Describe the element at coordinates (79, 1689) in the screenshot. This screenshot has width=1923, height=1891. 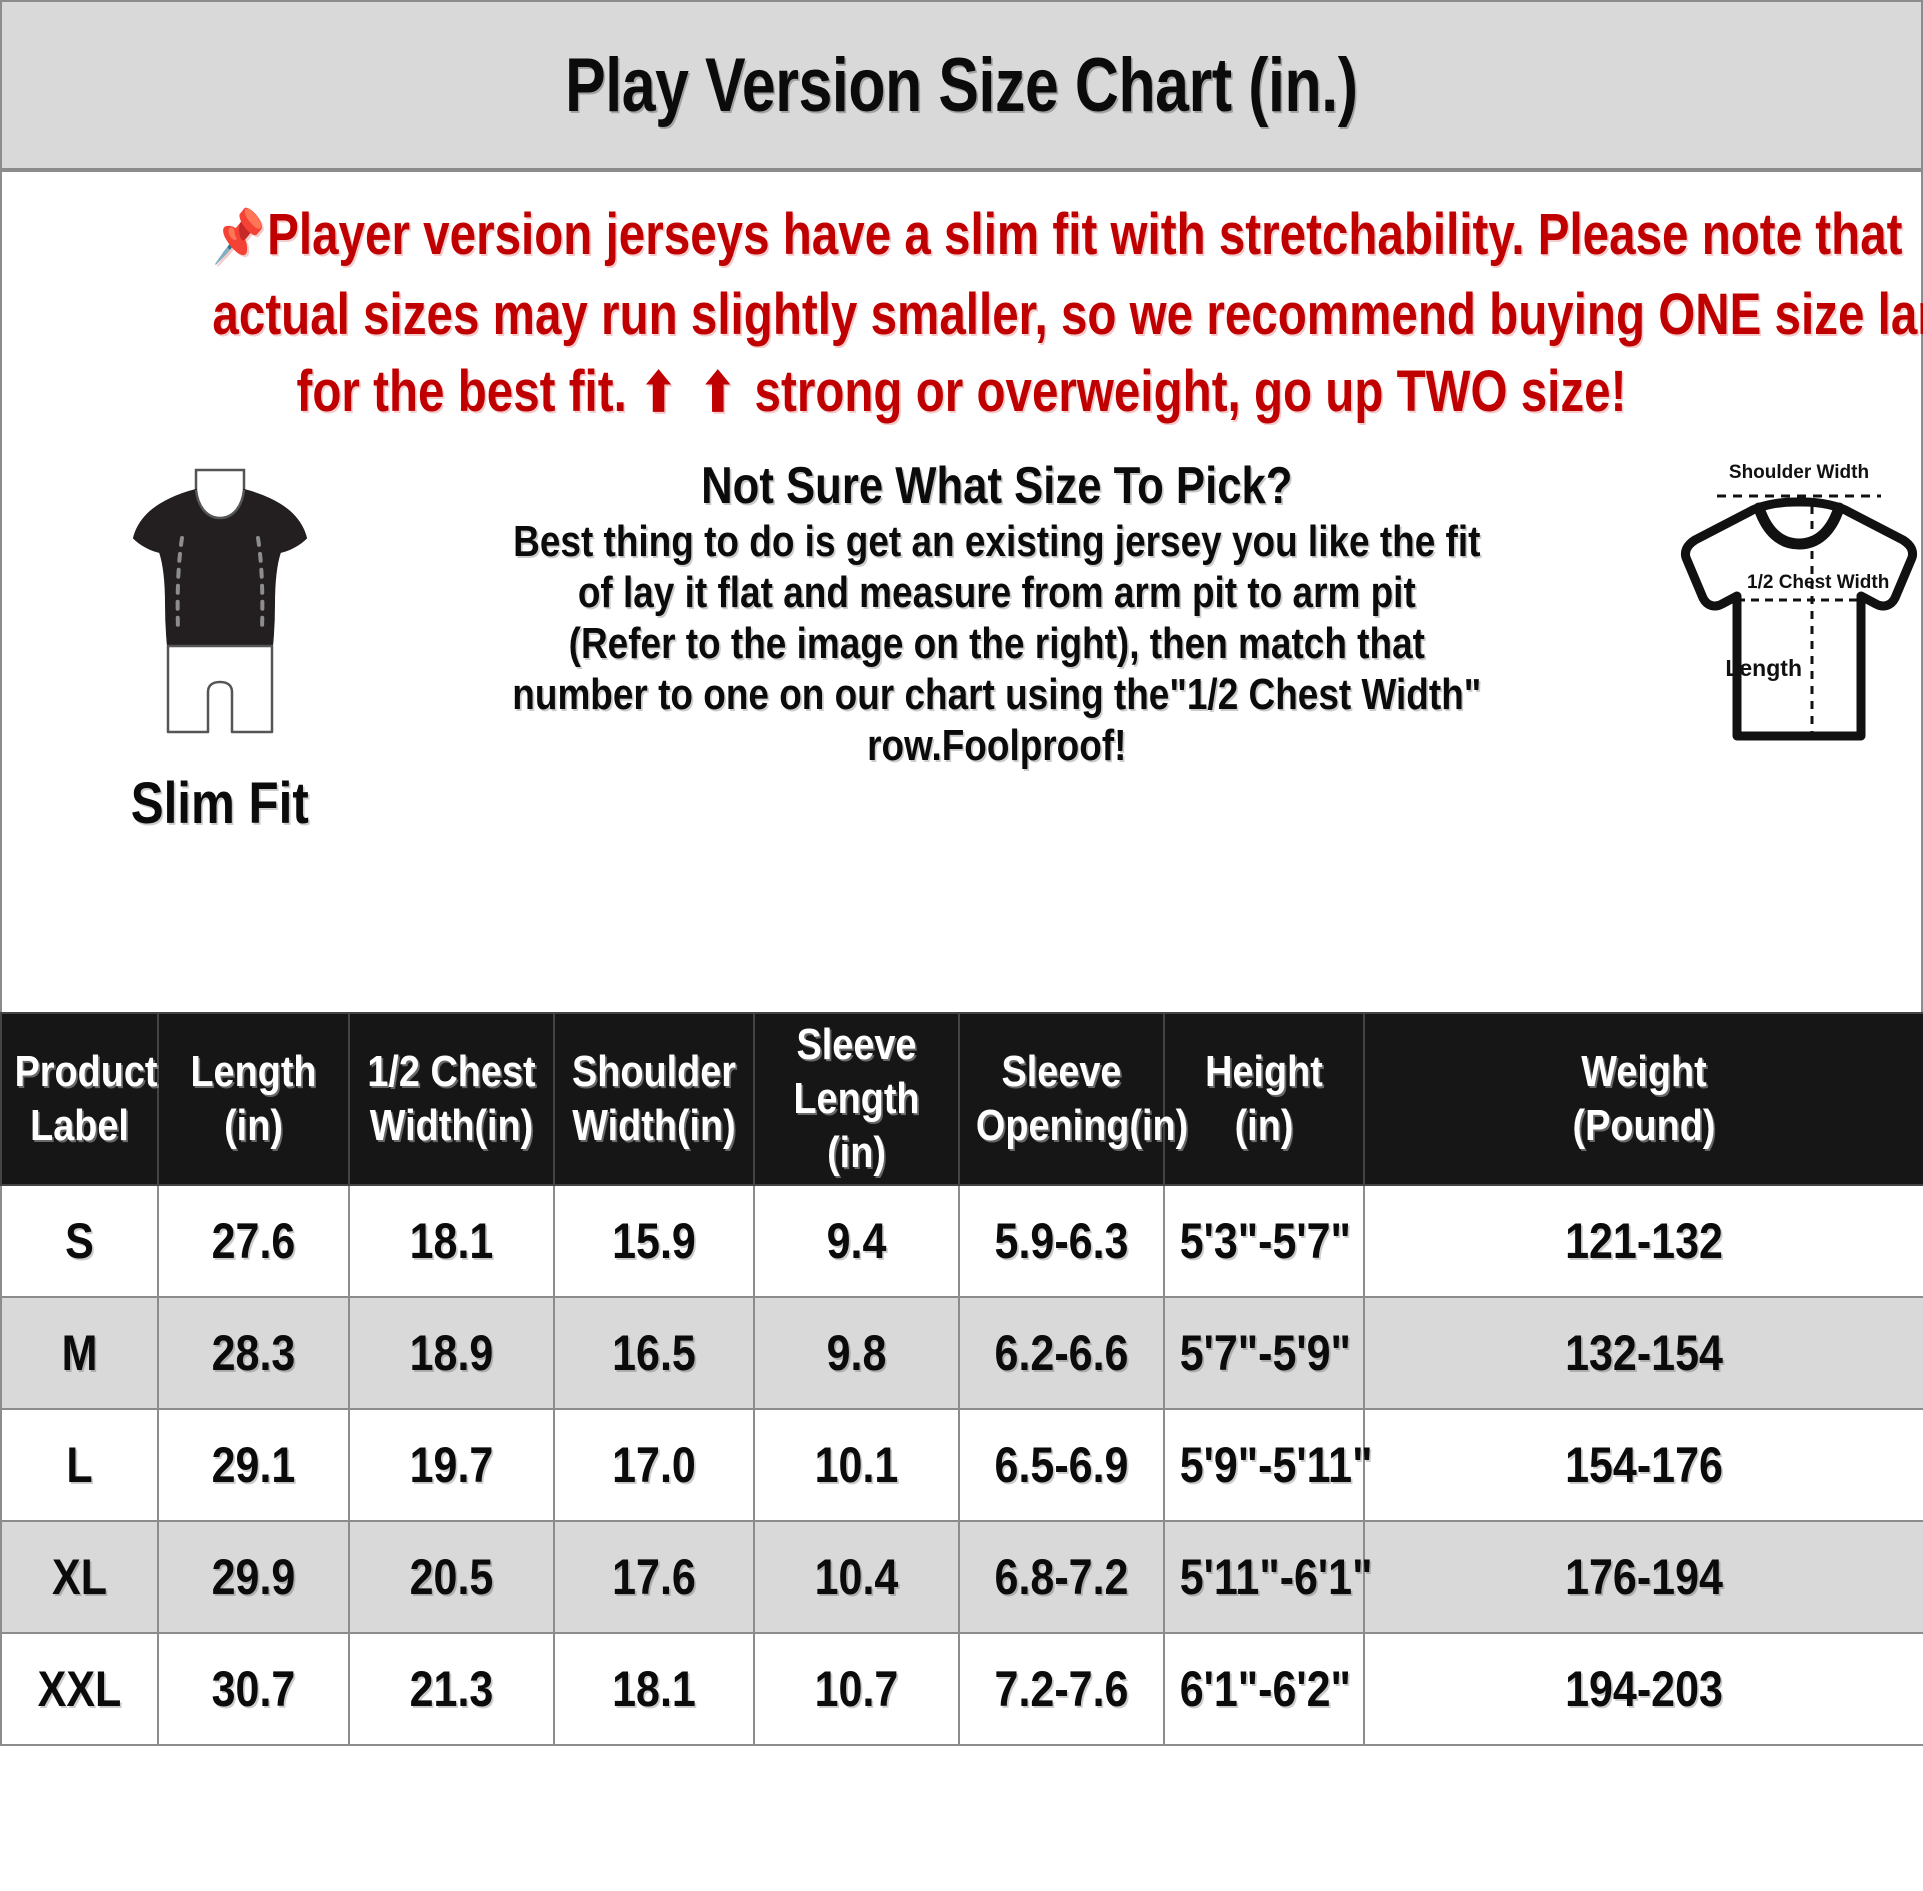
I see `cell-size: XXL` at that location.